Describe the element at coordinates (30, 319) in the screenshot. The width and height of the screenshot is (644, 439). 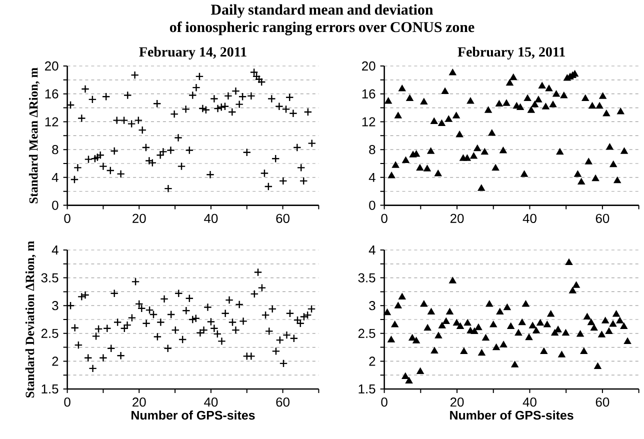
I see `y-axis-title: Standard Deviation ΔRion, m` at that location.